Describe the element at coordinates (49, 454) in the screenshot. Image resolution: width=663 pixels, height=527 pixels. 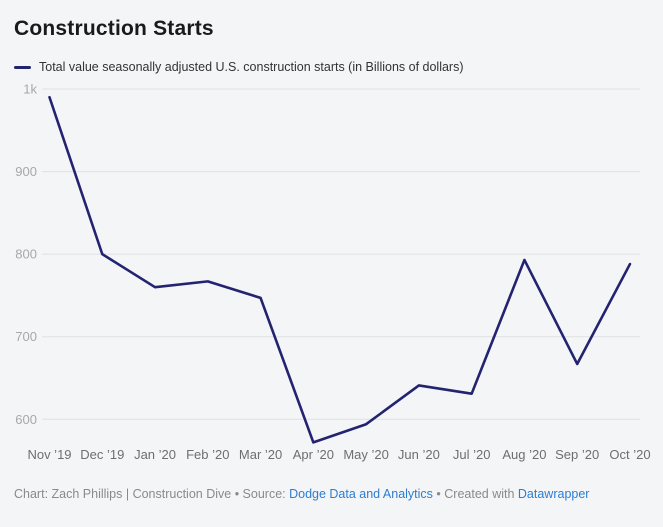
I see `x-axis-tick-label: Nov ’19` at that location.